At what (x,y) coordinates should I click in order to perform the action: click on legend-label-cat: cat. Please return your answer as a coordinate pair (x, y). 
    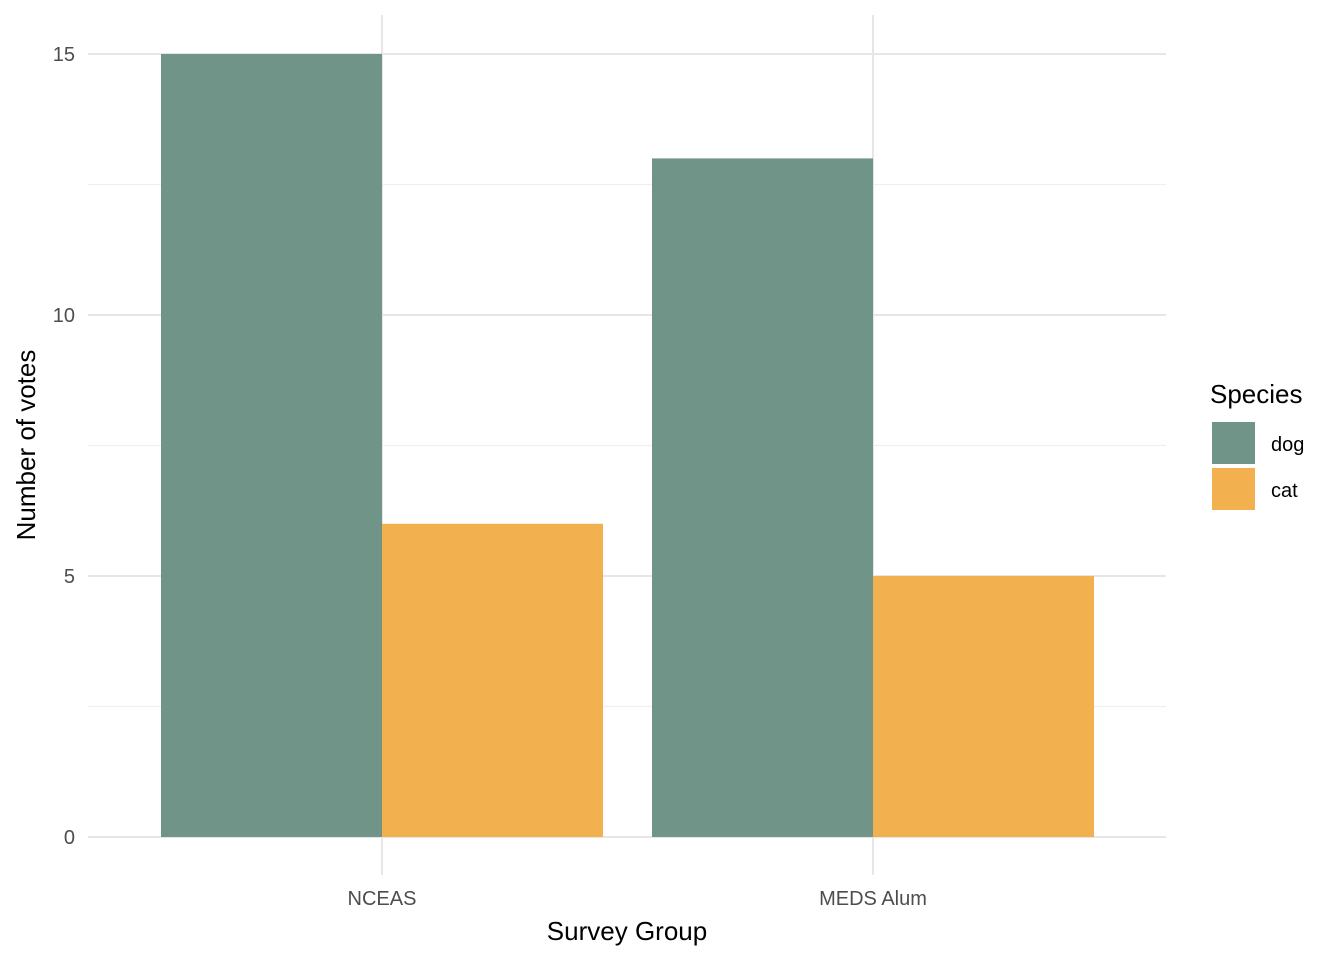
    Looking at the image, I should click on (1284, 491).